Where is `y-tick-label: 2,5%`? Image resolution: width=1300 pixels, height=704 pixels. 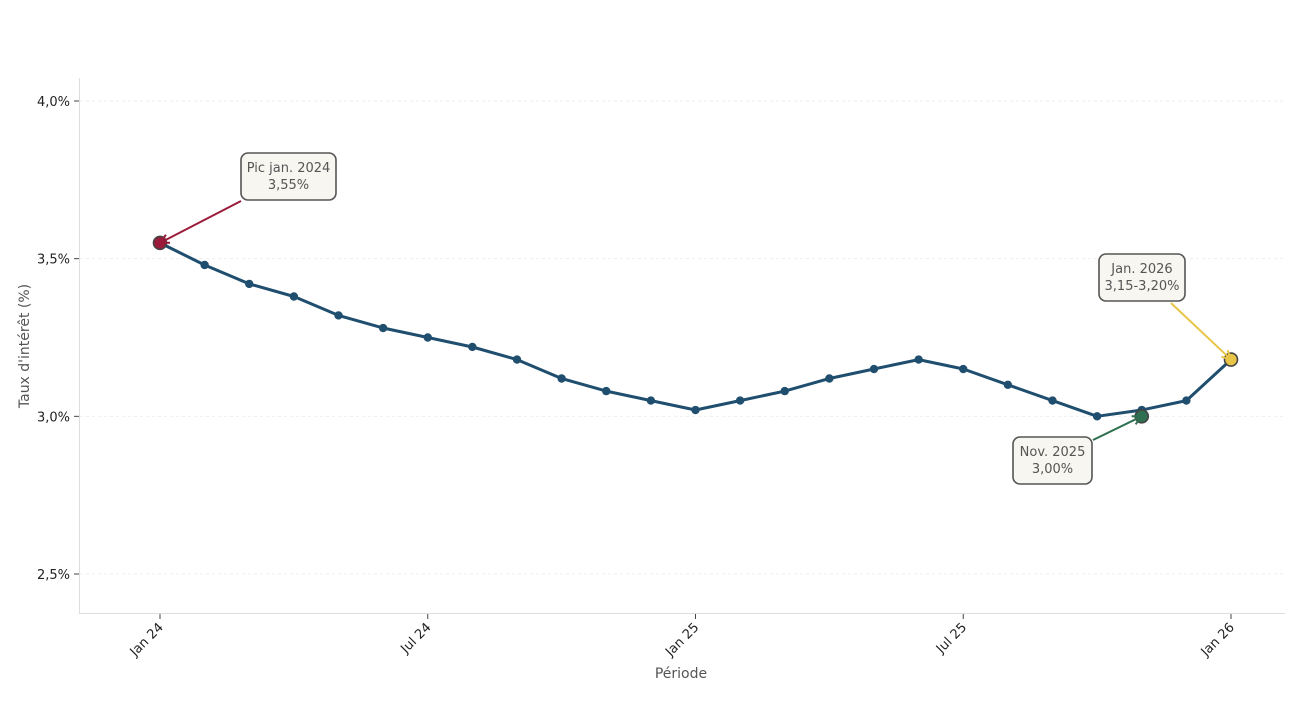 y-tick-label: 2,5% is located at coordinates (53, 575).